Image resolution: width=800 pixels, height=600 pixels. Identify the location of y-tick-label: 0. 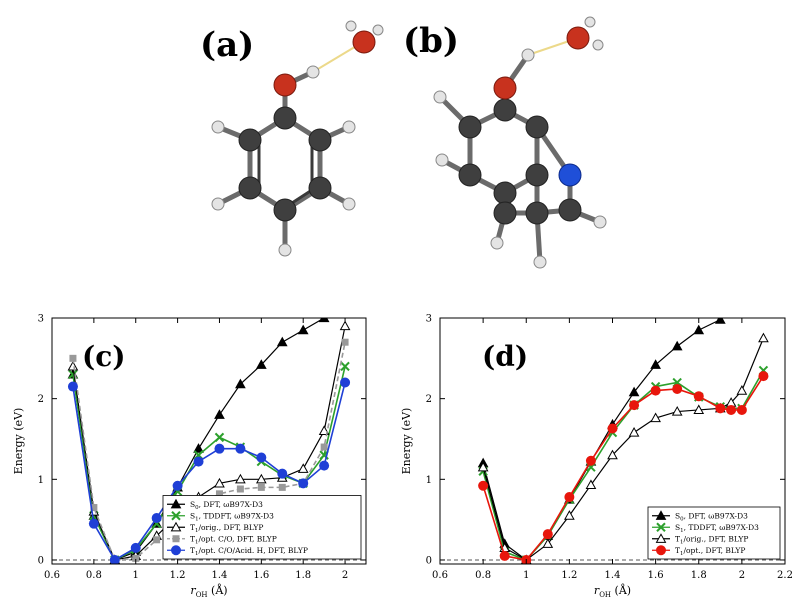
(429, 560).